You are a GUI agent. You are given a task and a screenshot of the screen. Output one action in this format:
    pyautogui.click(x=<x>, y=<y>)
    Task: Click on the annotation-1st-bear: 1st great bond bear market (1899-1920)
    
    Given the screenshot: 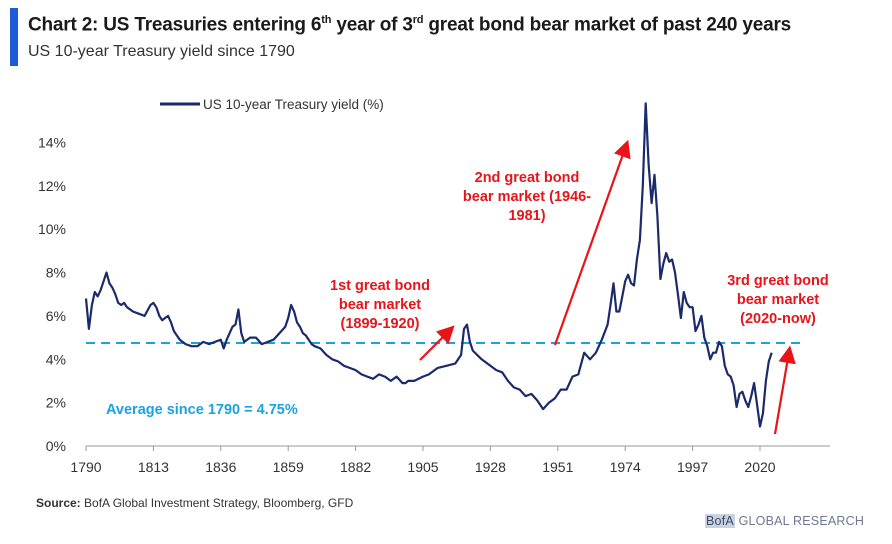 What is the action you would take?
    pyautogui.click(x=392, y=319)
    